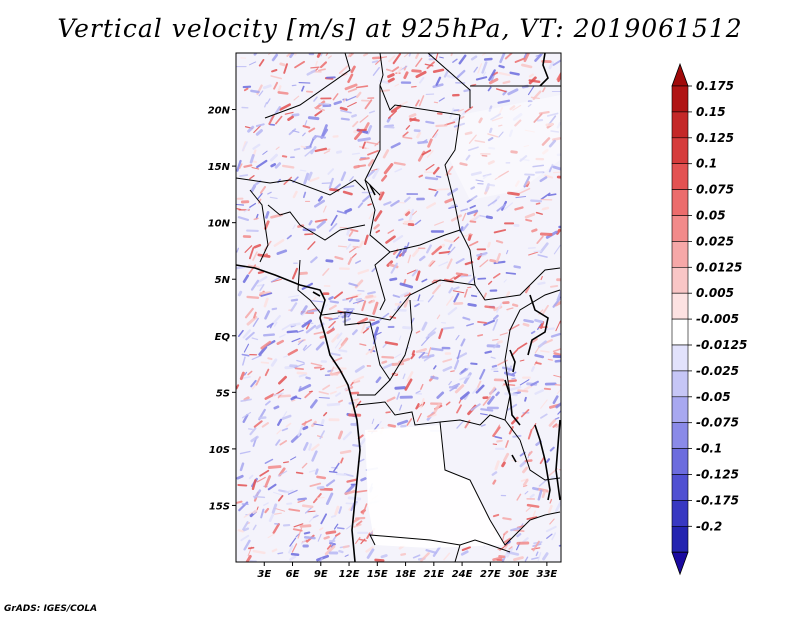 This screenshot has height=618, width=800. Describe the element at coordinates (719, 267) in the screenshot. I see `colorbar-label: 0.0125` at that location.